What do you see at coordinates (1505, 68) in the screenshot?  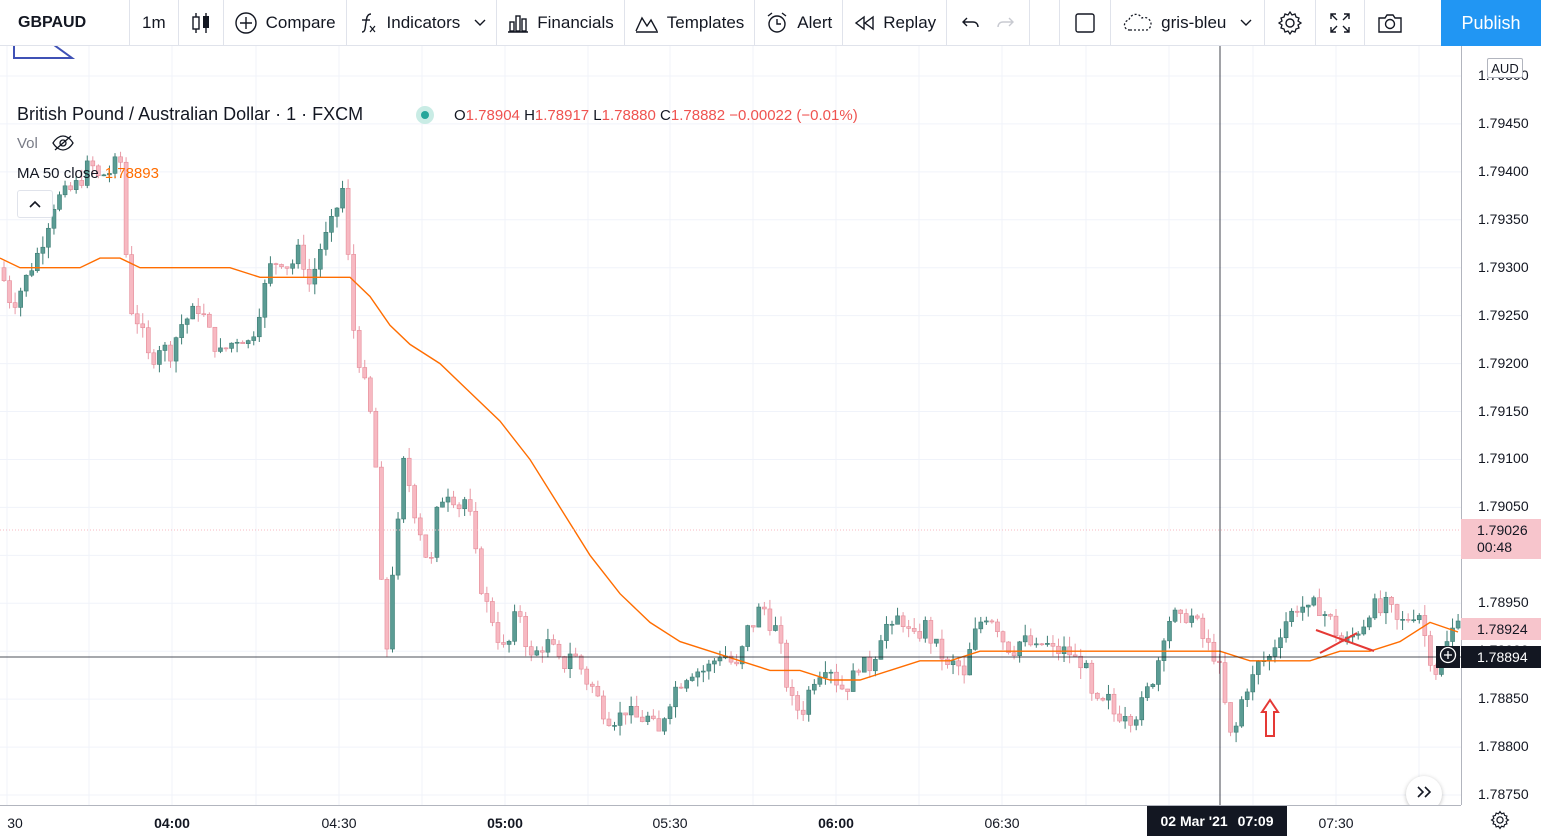 I see `currency-badge: AUD` at bounding box center [1505, 68].